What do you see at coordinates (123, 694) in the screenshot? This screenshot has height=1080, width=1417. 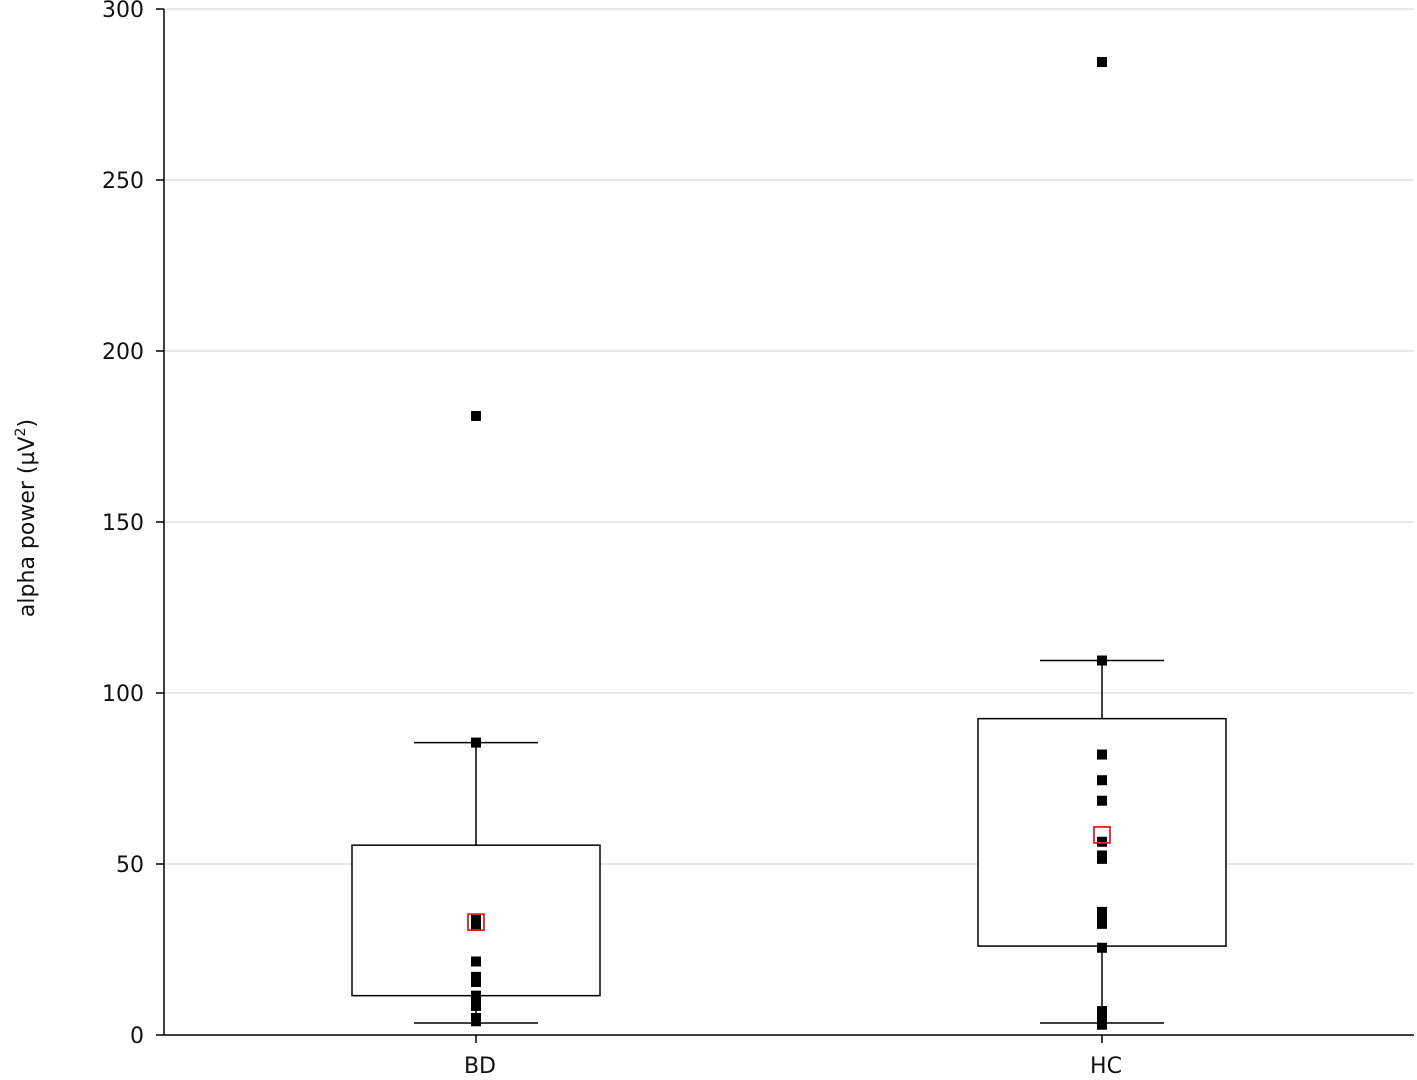 I see `y-tick-label: 100` at bounding box center [123, 694].